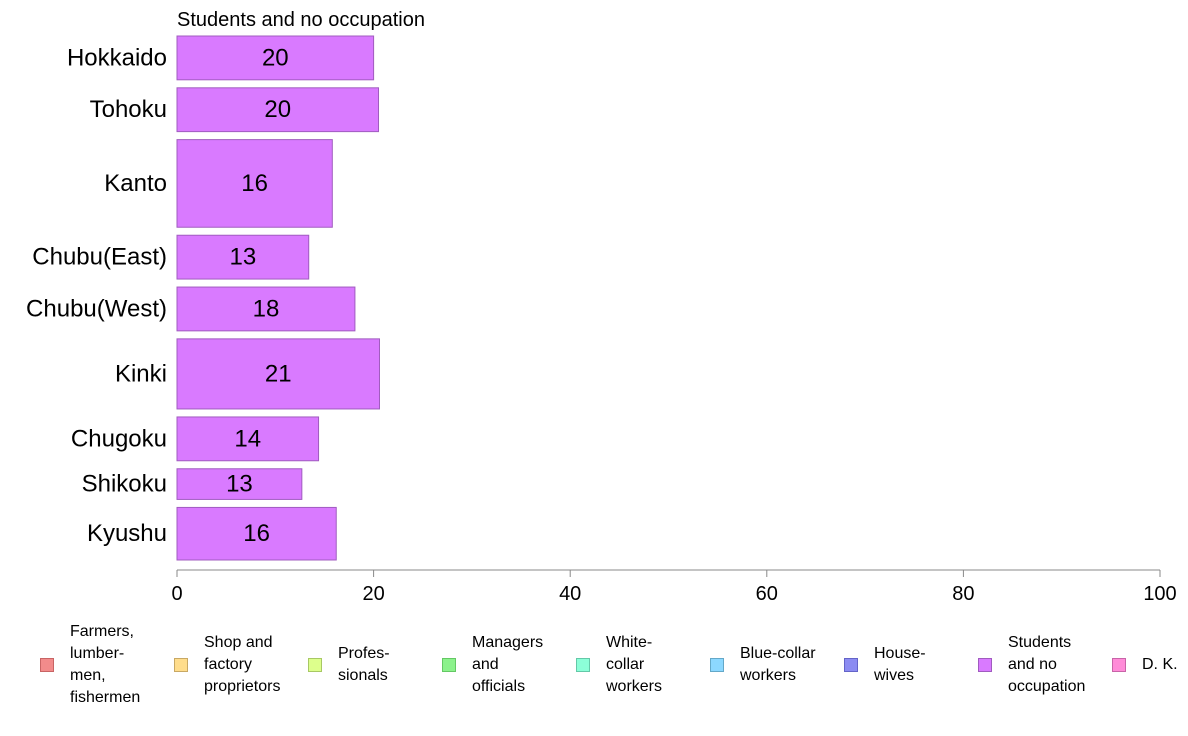 The width and height of the screenshot is (1188, 736). What do you see at coordinates (176, 594) in the screenshot?
I see `x-tick-label: 0` at bounding box center [176, 594].